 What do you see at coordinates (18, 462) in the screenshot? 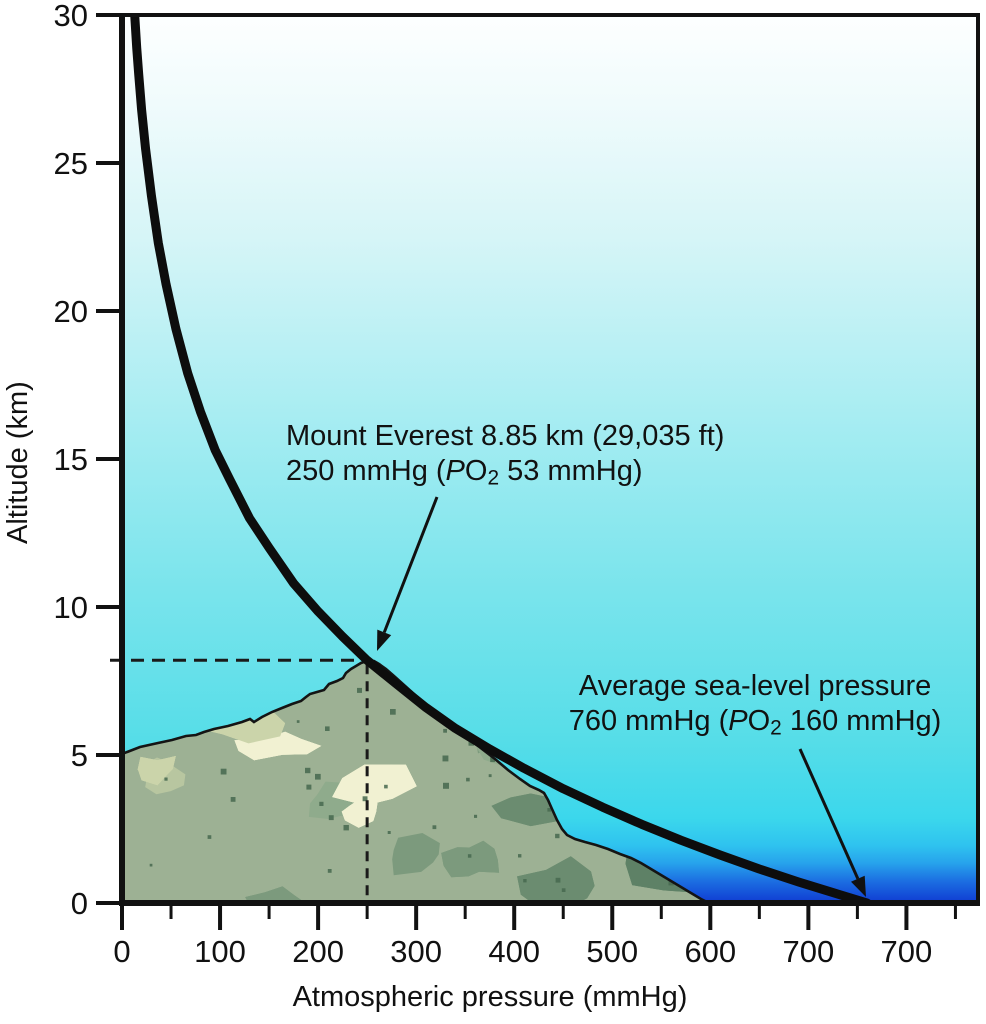
I see `y-axis-title: Altitude (km)` at bounding box center [18, 462].